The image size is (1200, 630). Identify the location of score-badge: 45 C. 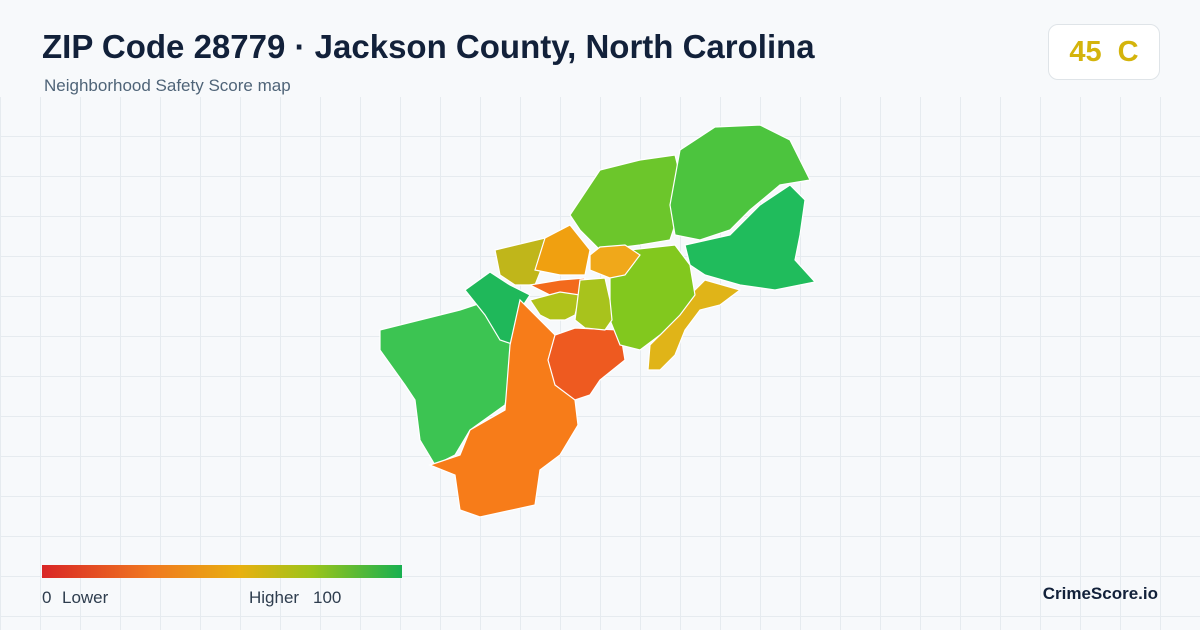
(1104, 52).